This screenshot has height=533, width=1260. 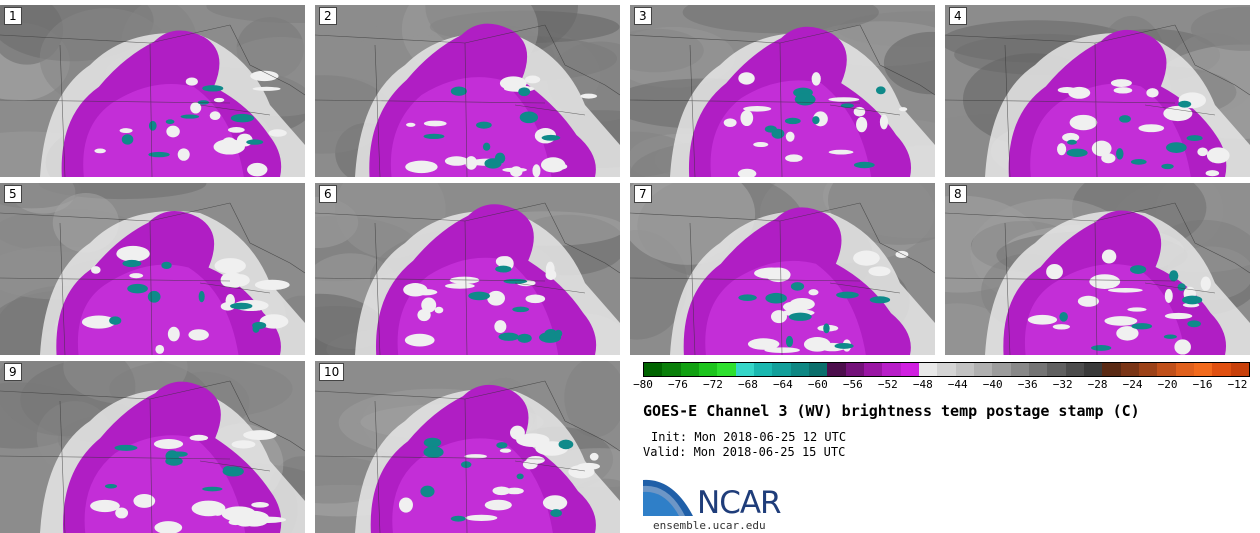 I want to click on colorbar-tick-label: −52, so click(x=887, y=384).